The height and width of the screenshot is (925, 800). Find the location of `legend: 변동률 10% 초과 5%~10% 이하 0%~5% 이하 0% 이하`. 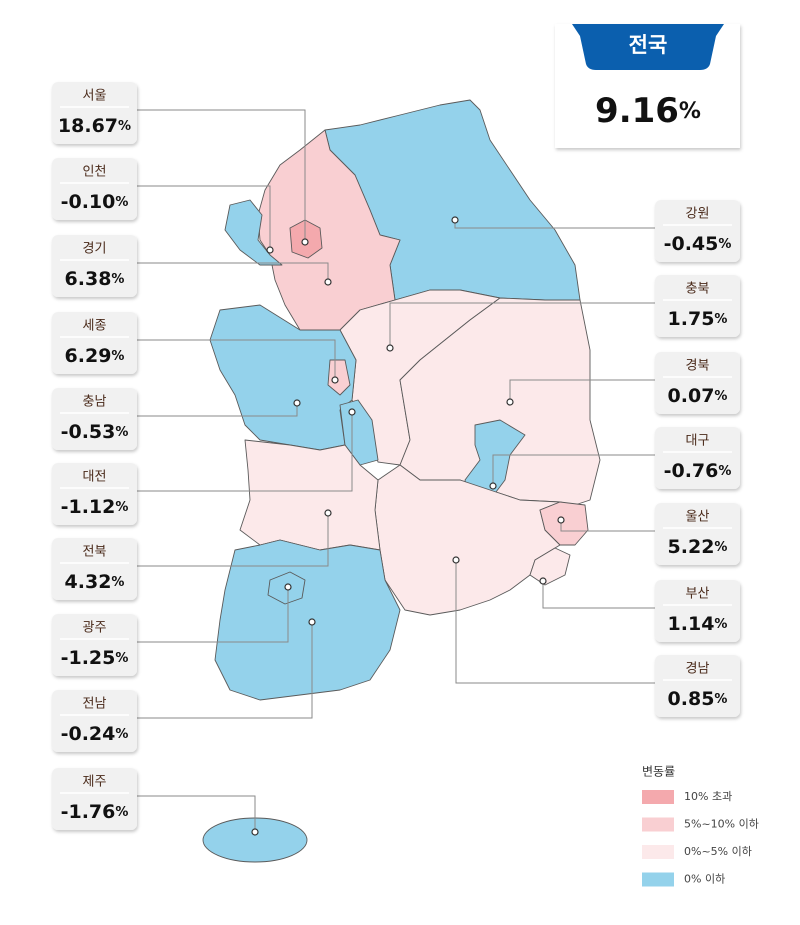

legend: 변동률 10% 초과 5%~10% 이하 0%~5% 이하 0% 이하 is located at coordinates (700, 826).